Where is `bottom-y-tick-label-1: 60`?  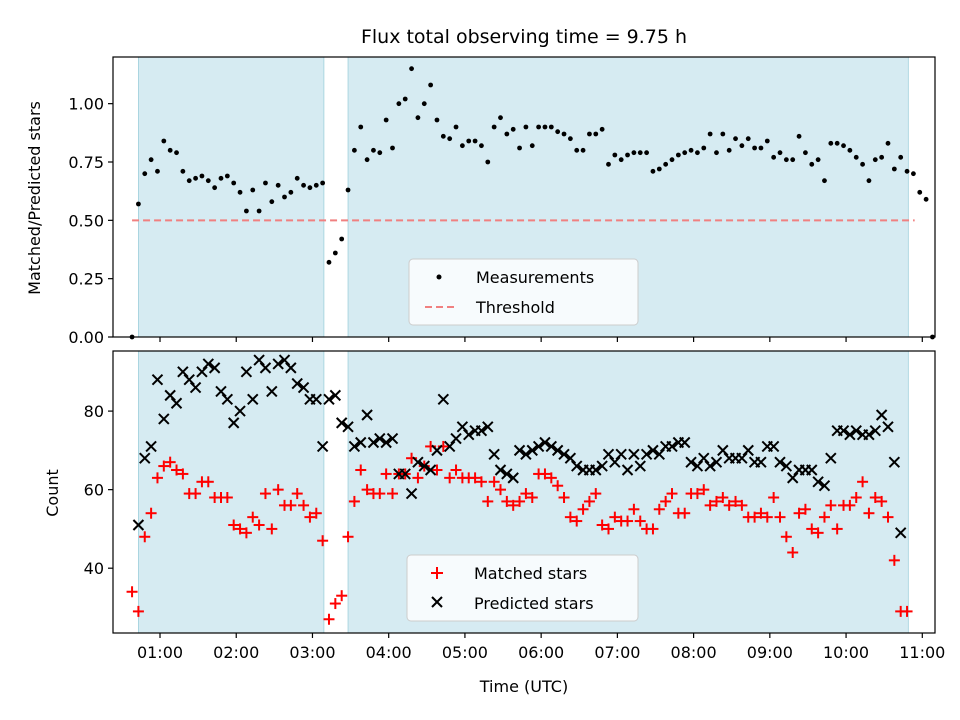
bottom-y-tick-label-1: 60 is located at coordinates (94, 490).